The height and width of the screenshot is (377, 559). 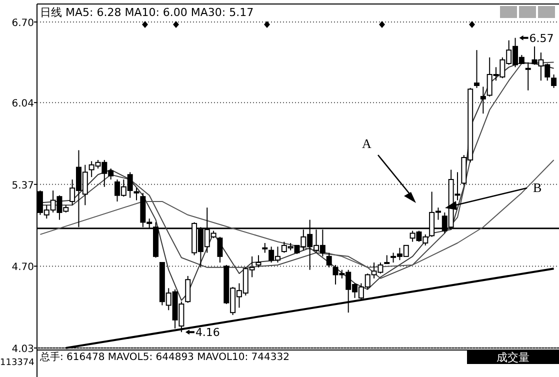 I want to click on y-tick-label: 5.37, so click(x=23, y=186).